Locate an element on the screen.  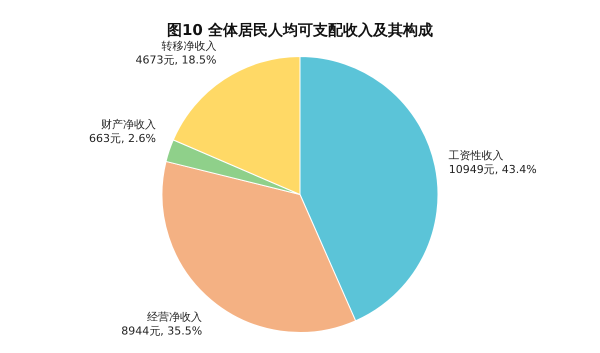
data-label: 663元, 2.6% is located at coordinates (122, 138).